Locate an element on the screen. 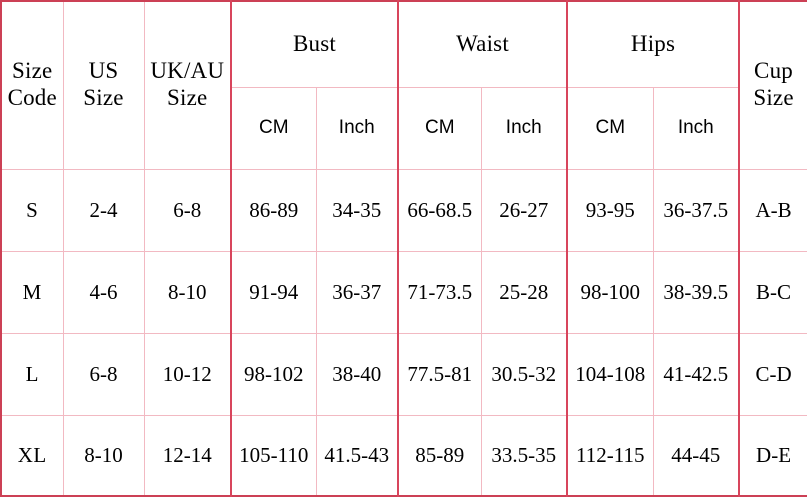 This screenshot has height=497, width=807. cell-waist-cm: 66-68.5 is located at coordinates (439, 210).